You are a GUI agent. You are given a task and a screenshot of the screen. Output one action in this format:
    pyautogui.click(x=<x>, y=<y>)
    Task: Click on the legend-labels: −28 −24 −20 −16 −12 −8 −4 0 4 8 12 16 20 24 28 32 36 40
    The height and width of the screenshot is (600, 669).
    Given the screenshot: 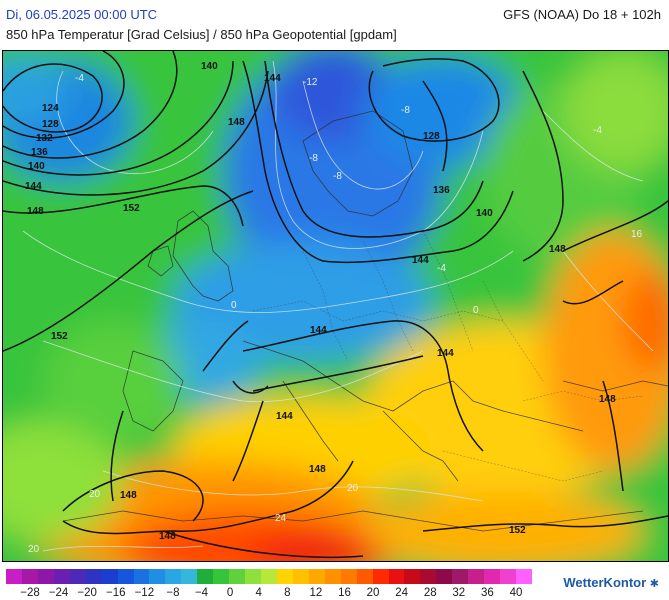 What is the action you would take?
    pyautogui.click(x=269, y=593)
    